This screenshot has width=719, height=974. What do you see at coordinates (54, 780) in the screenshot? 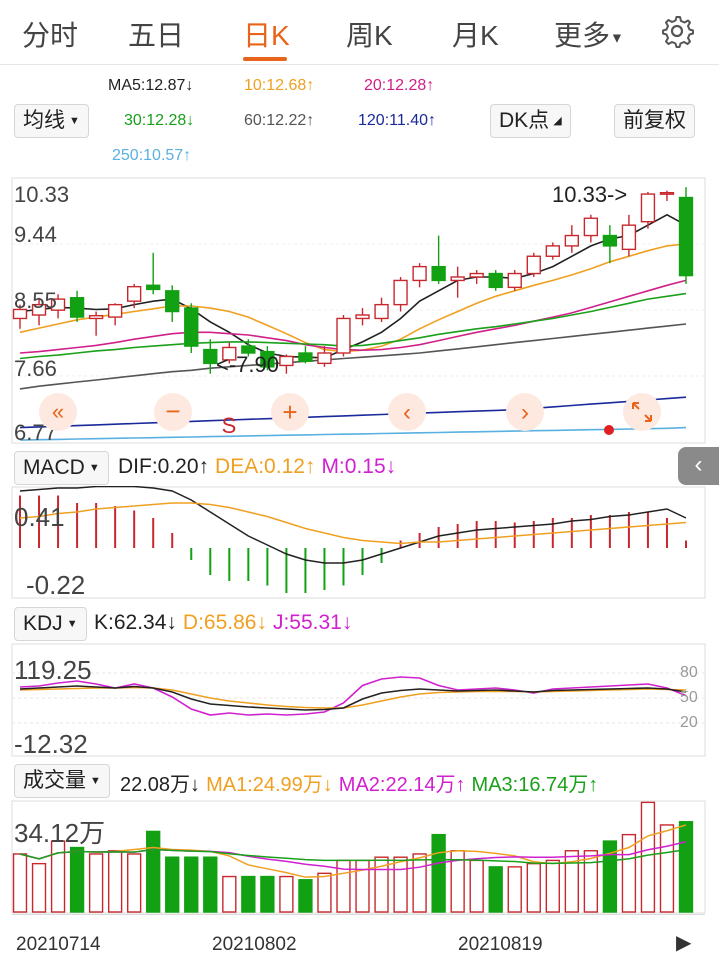
I see `volume-selector-label: 成交量` at bounding box center [54, 780].